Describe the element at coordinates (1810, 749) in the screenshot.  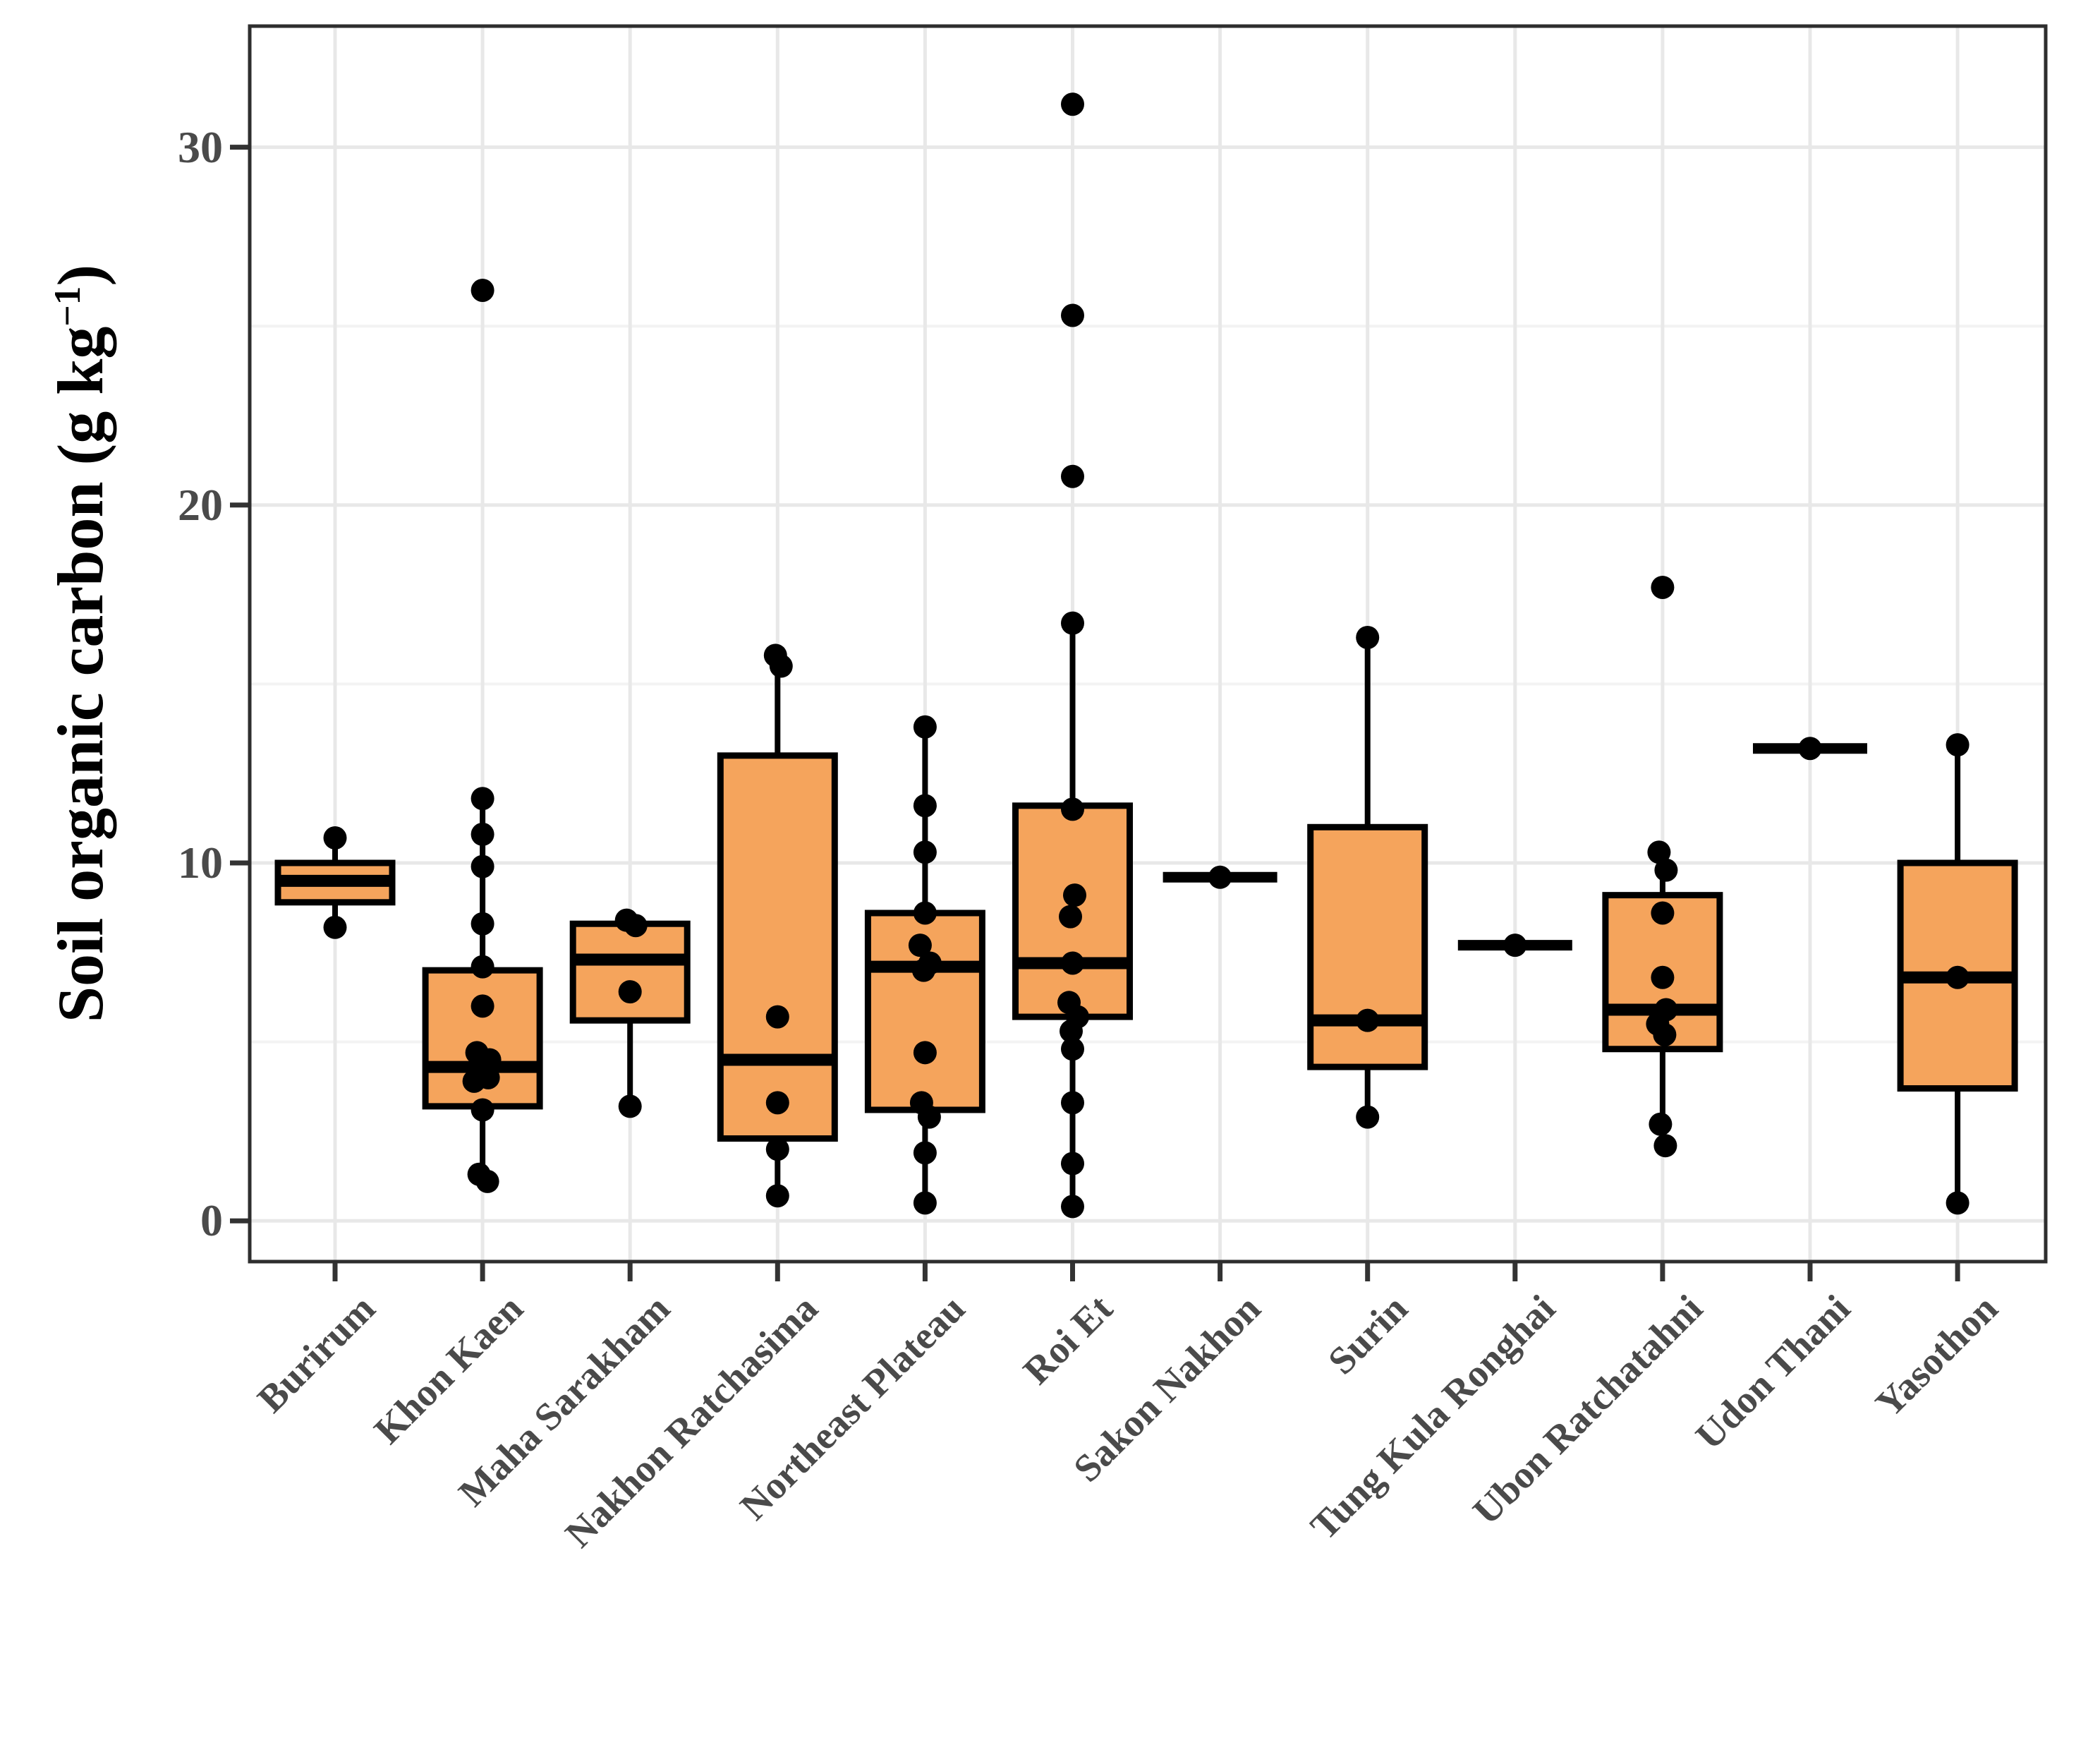
I see `data-point-udon-thani` at that location.